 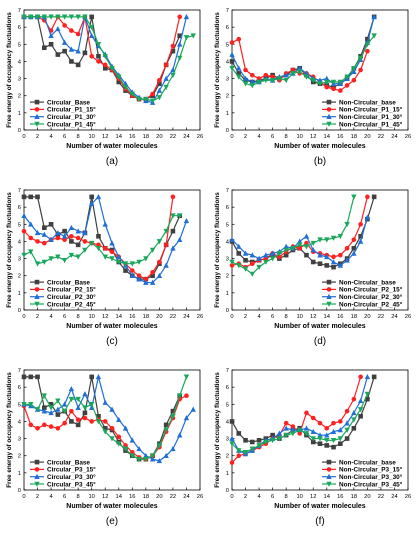 I want to click on y-tick-label: 7, so click(x=19, y=371).